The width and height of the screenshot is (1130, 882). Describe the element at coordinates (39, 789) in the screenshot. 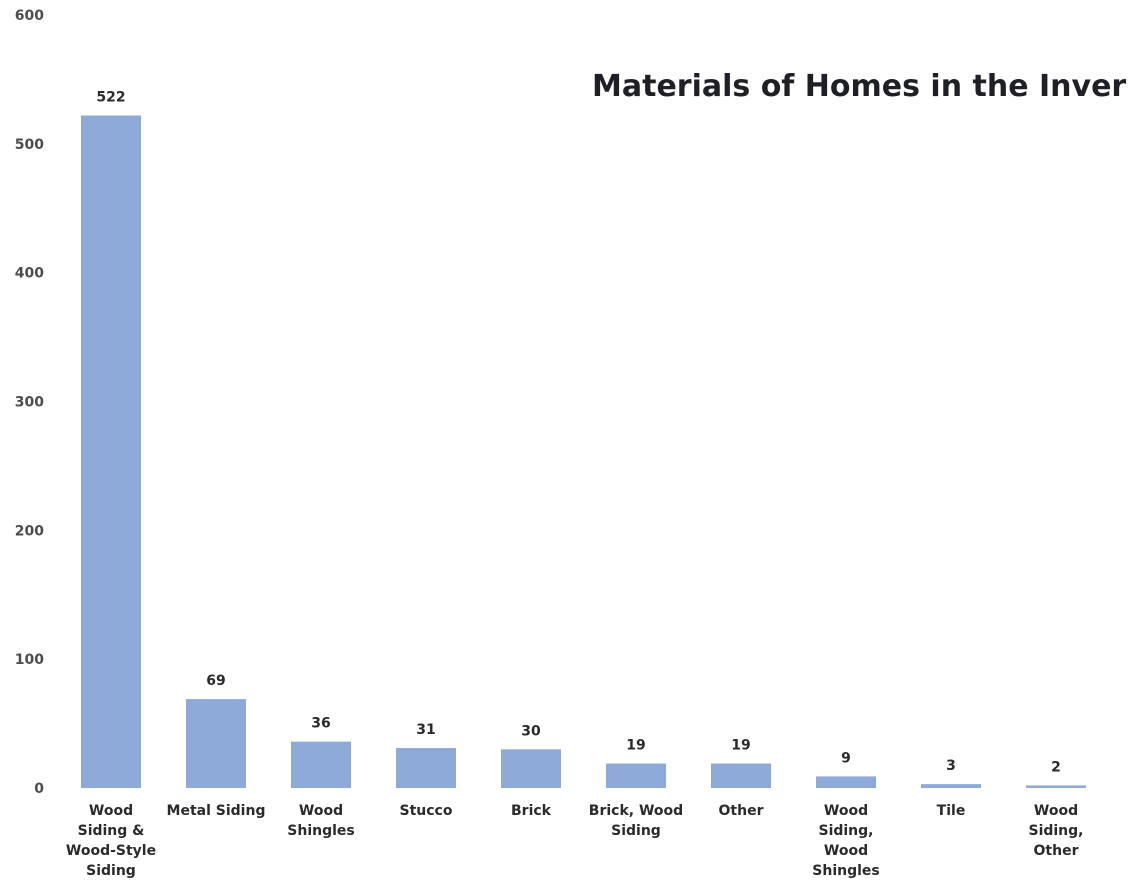

I see `y-tick-label: 0` at that location.